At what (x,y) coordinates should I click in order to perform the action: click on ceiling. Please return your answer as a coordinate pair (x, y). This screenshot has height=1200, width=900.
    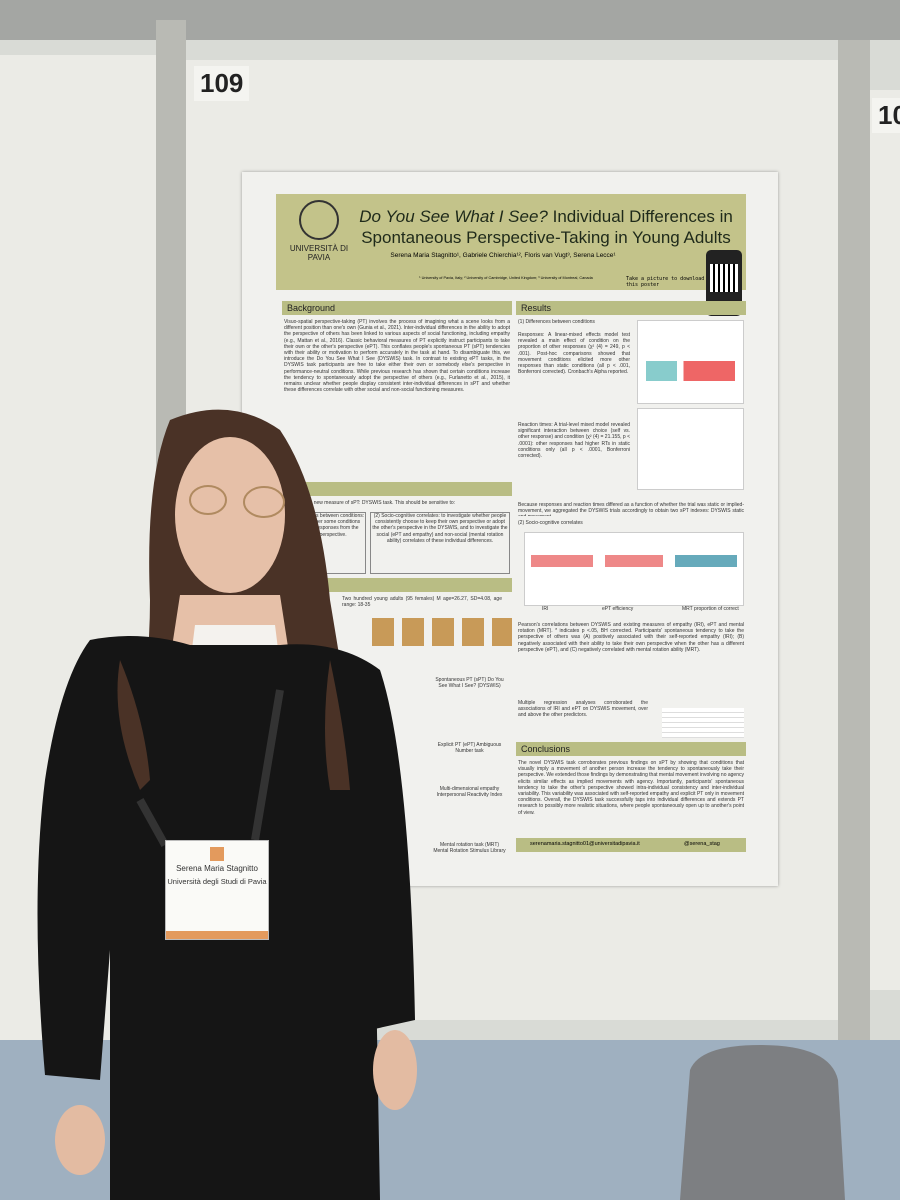
    Looking at the image, I should click on (450, 20).